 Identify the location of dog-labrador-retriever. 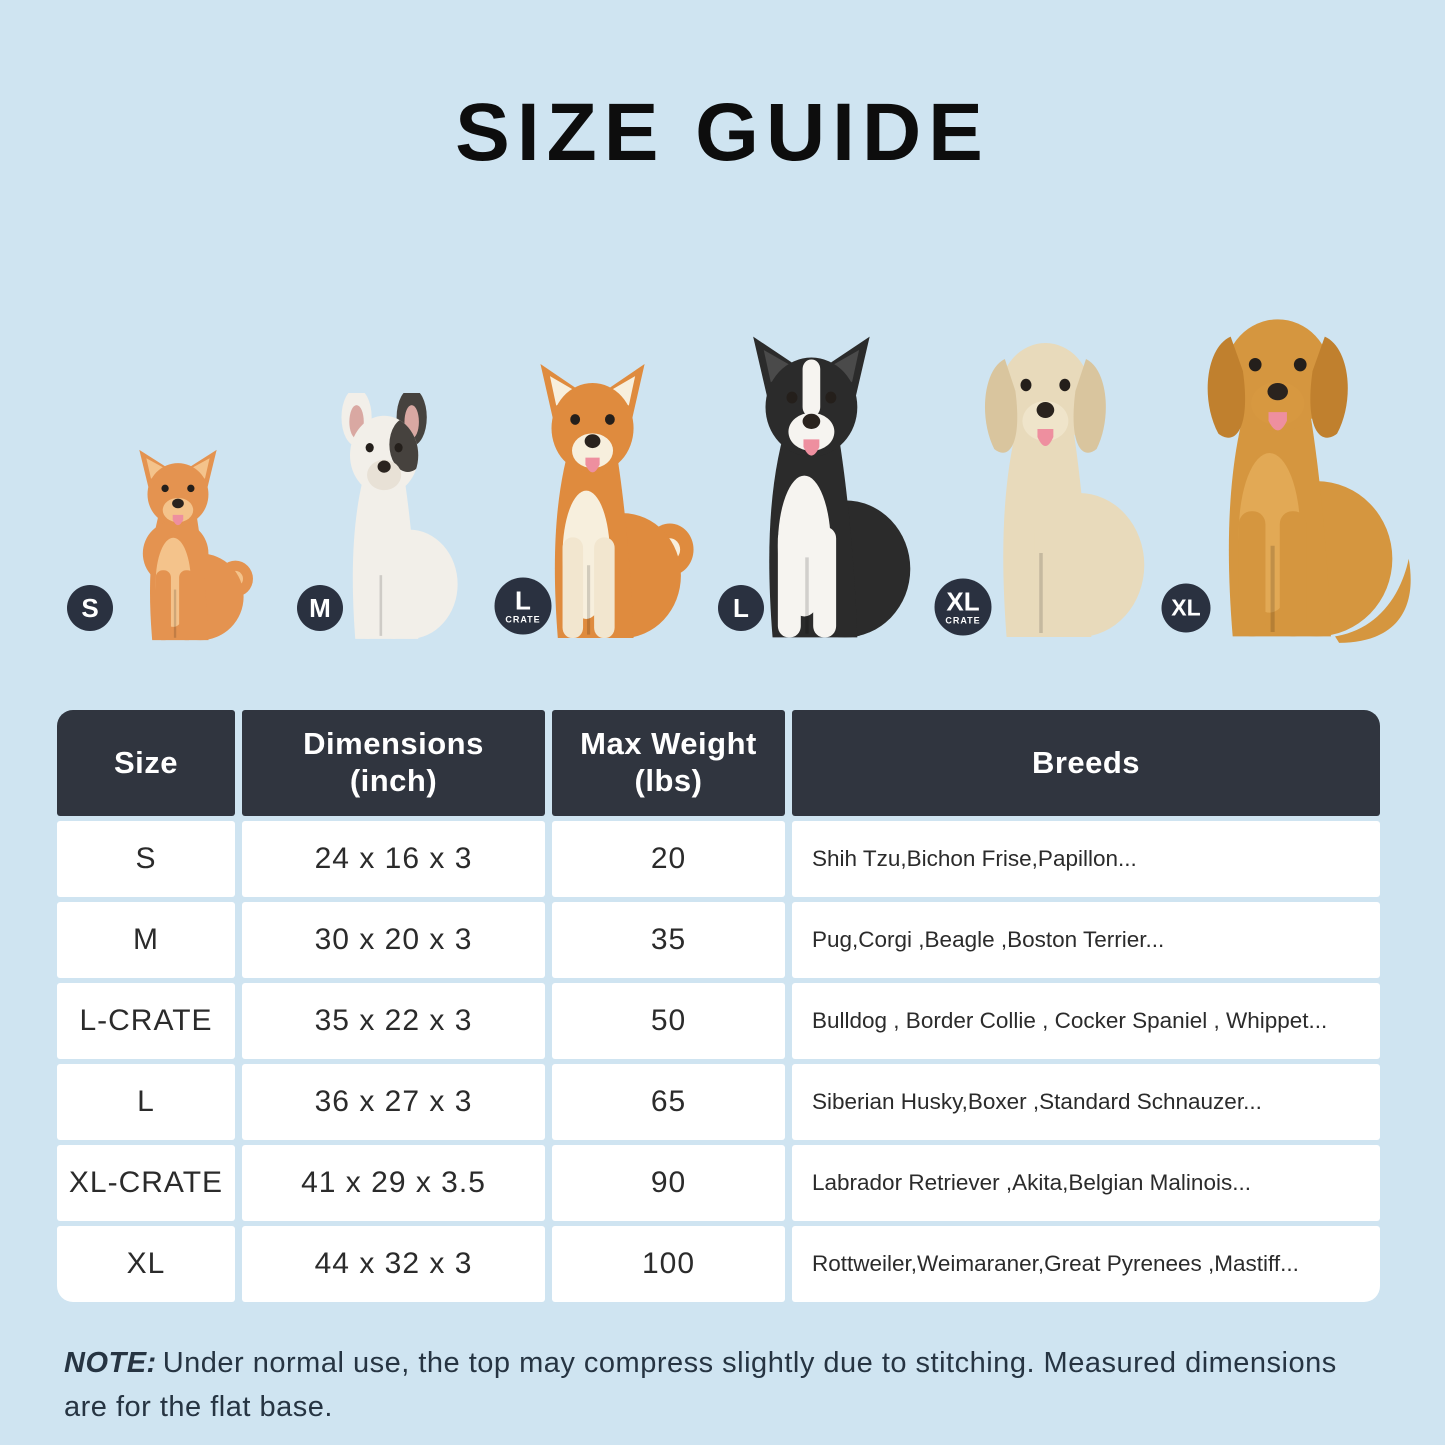
(1056, 481).